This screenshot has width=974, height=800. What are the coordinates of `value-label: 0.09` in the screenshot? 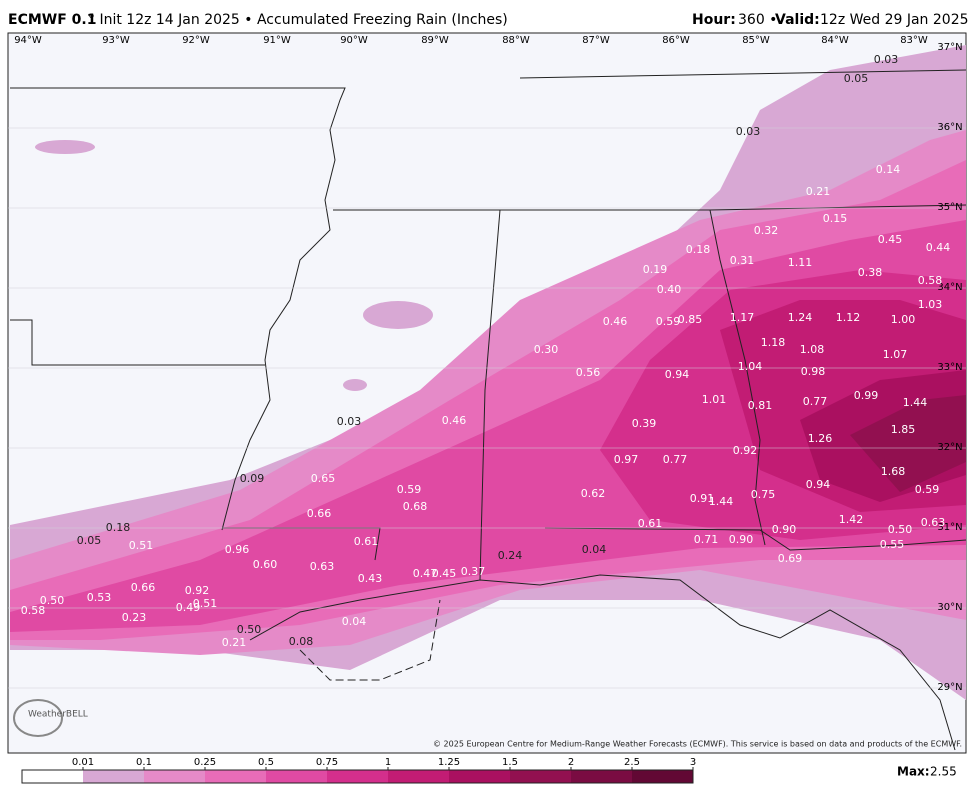 It's located at (252, 478).